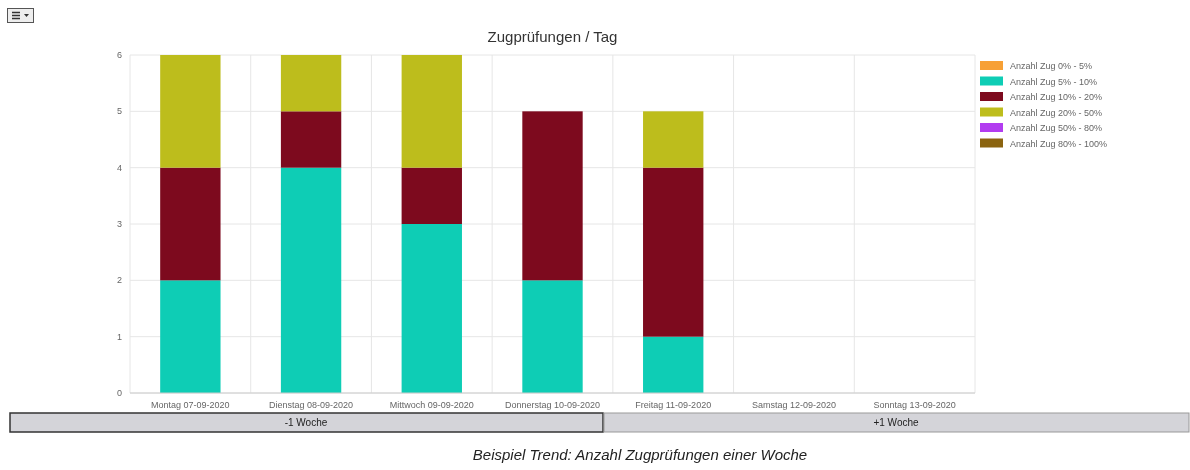  Describe the element at coordinates (1054, 81) in the screenshot. I see `legend-label: Anzahl Zug 5% - 10%` at that location.